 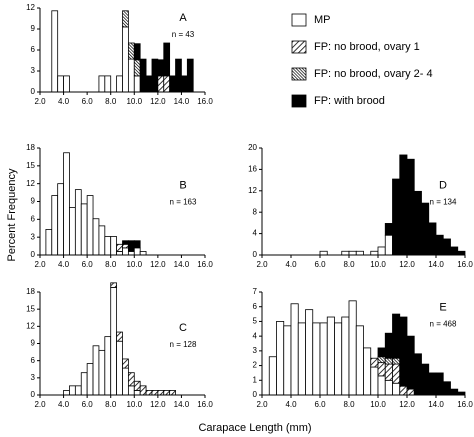 I want to click on panel-label: A, so click(x=183, y=18).